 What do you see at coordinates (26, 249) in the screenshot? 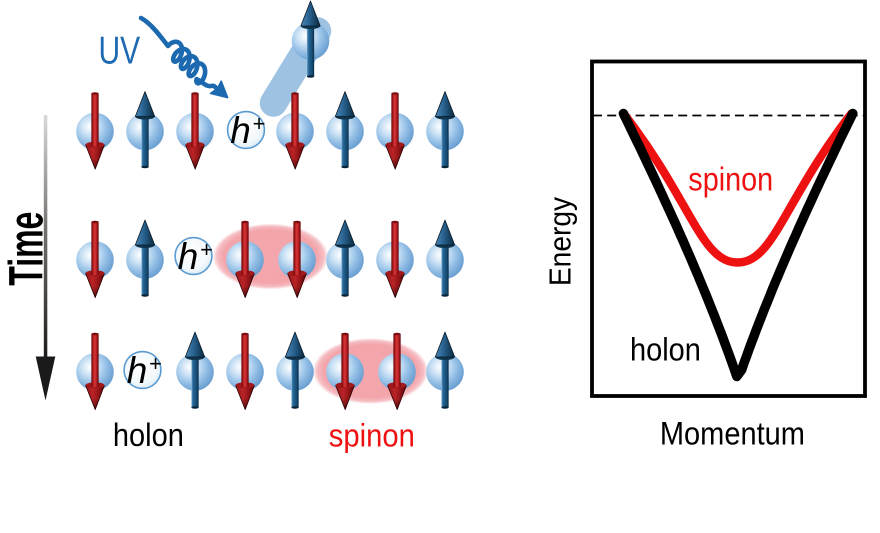
I see `svg-text: Time` at bounding box center [26, 249].